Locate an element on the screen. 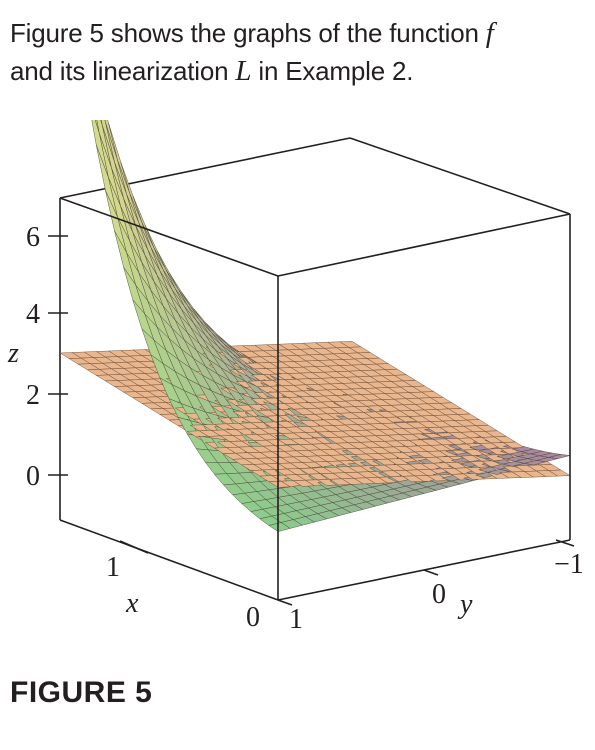 This screenshot has height=750, width=595. y-tick-label: −1 is located at coordinates (569, 564).